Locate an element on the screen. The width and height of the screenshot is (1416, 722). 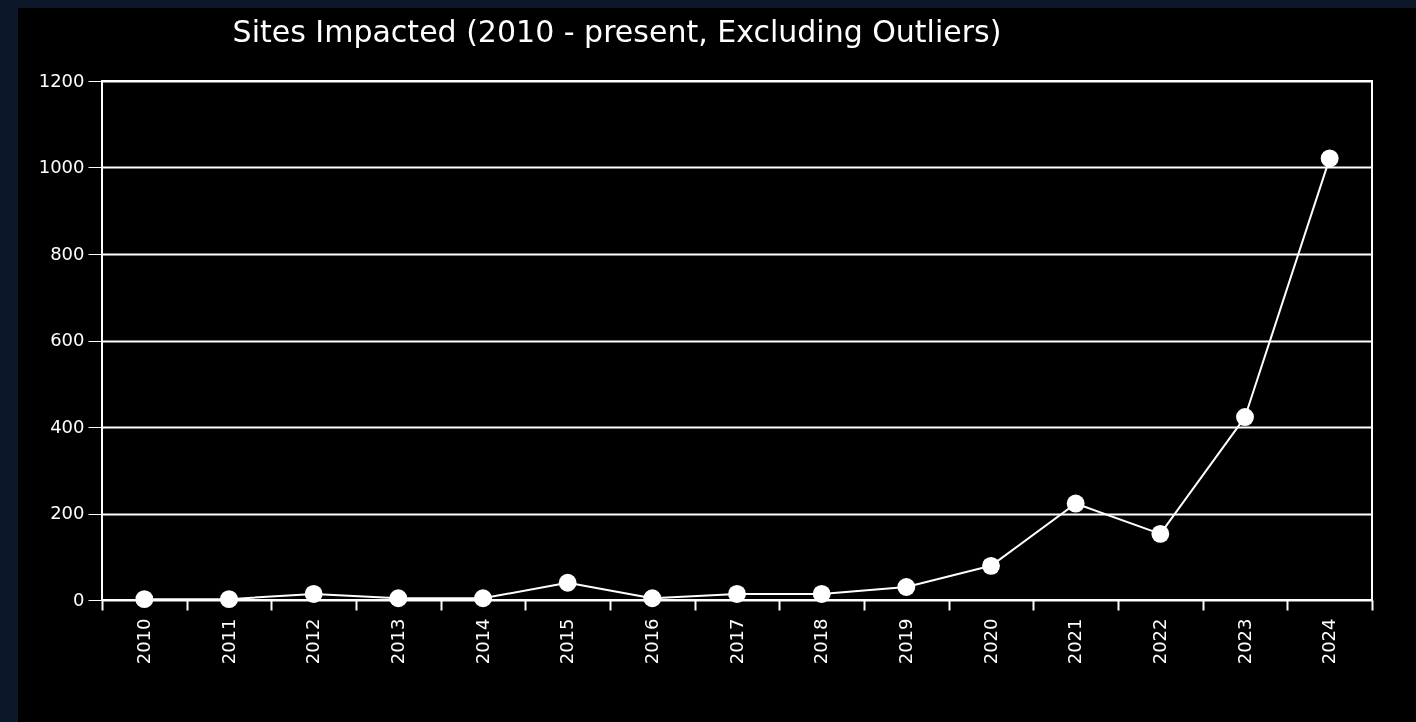
x-tick-label: 2011 is located at coordinates (228, 641).